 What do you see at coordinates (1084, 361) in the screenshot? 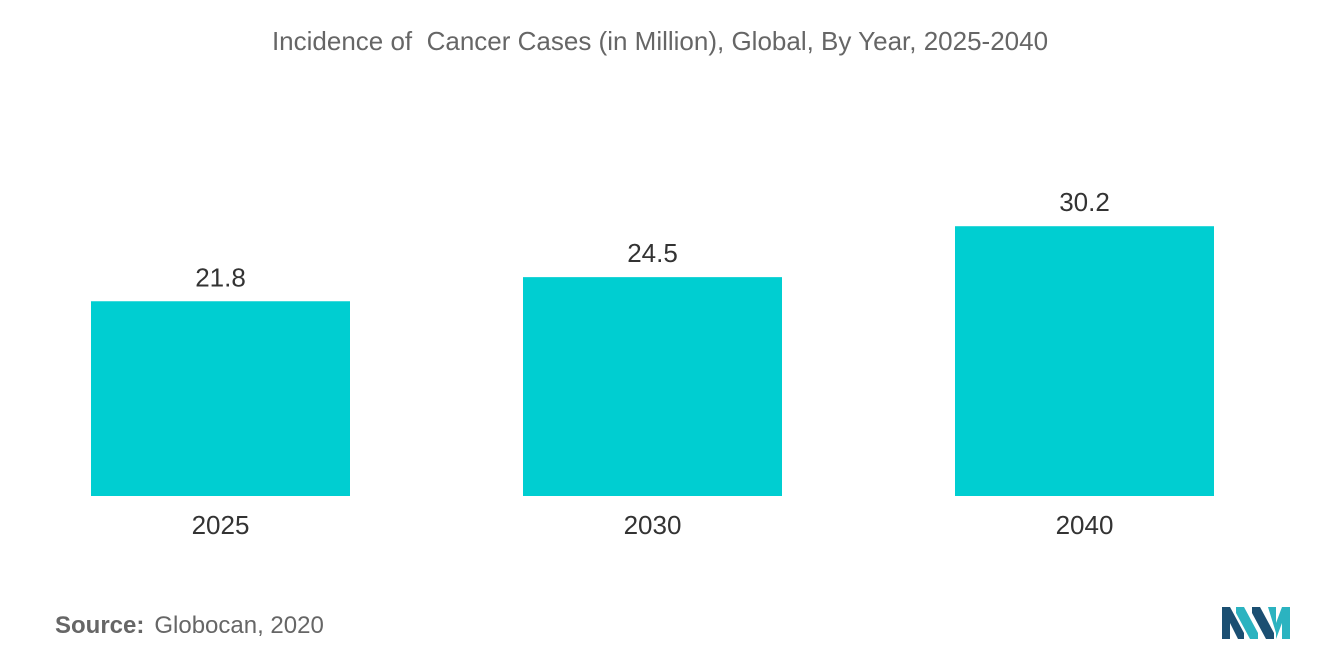
I see `bar-2040` at bounding box center [1084, 361].